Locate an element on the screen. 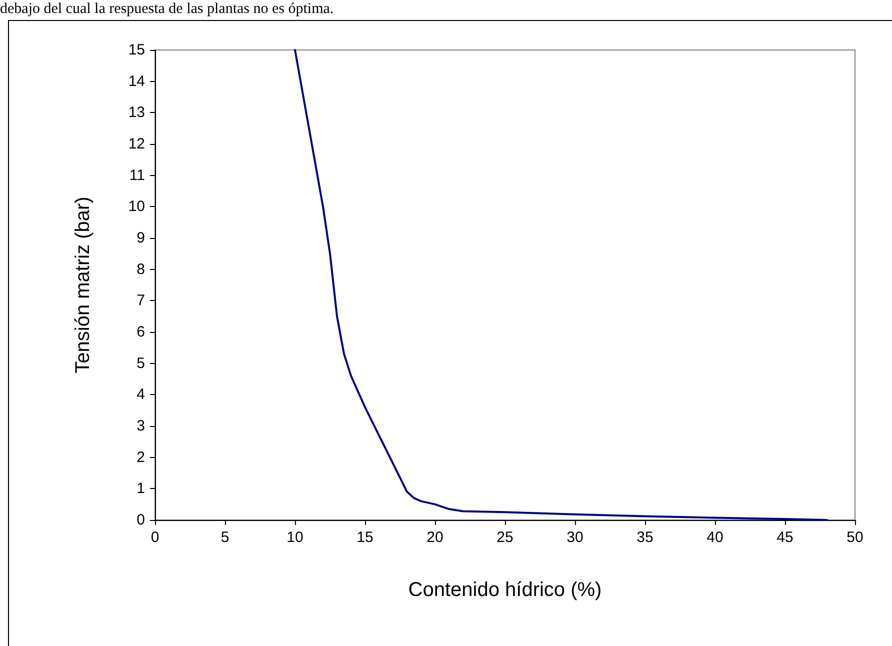 The height and width of the screenshot is (646, 892). x-tick-label: 50 is located at coordinates (855, 537).